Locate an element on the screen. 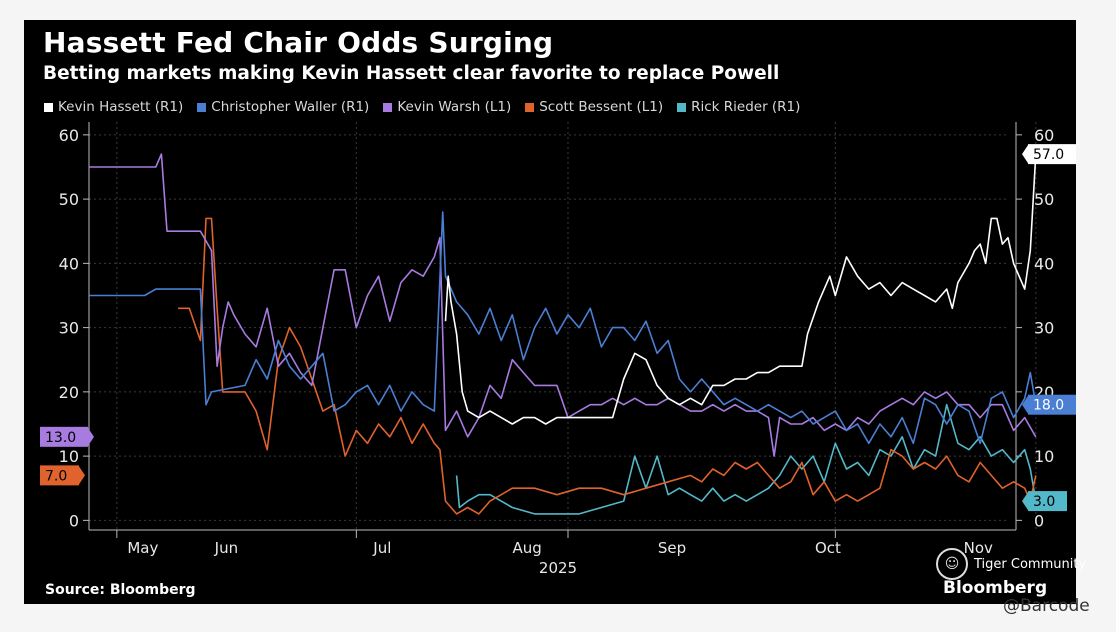 Image resolution: width=1116 pixels, height=632 pixels. bloomberg-logo: Bloomberg is located at coordinates (995, 588).